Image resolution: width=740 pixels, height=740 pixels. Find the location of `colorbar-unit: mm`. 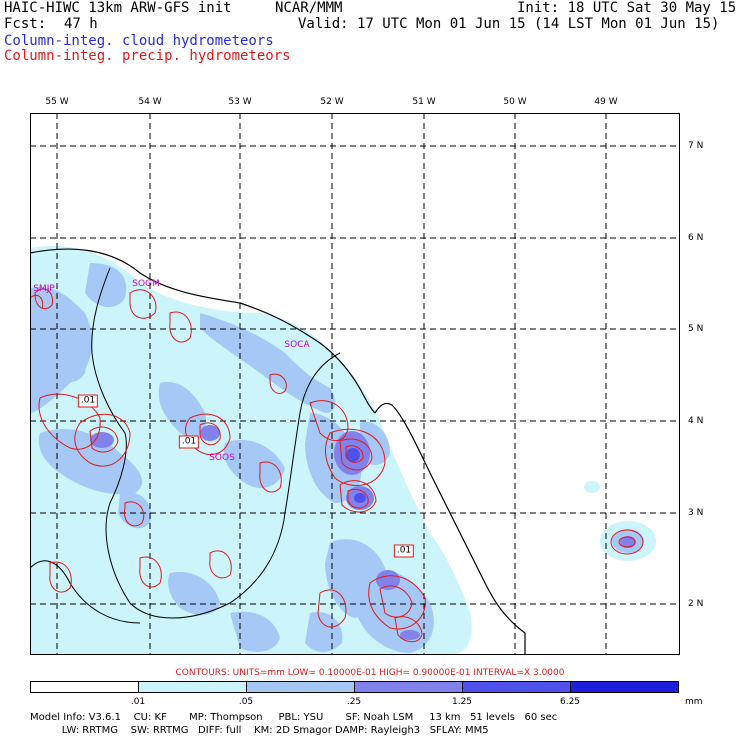

colorbar-unit: mm is located at coordinates (694, 702).